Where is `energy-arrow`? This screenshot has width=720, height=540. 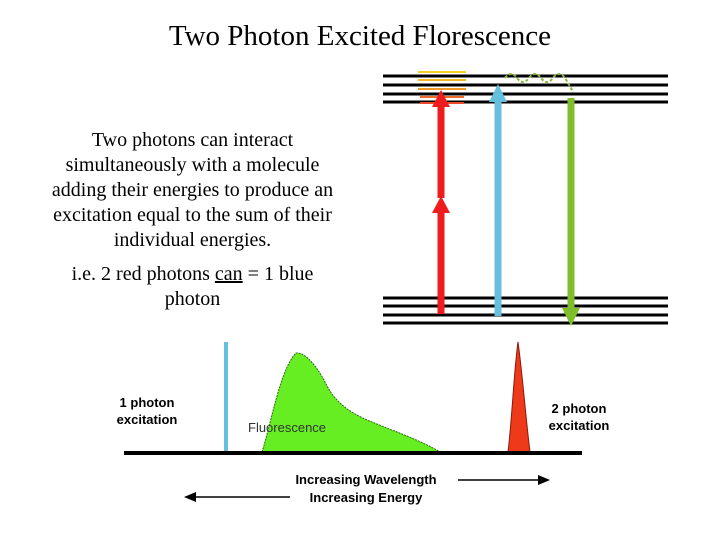
energy-arrow is located at coordinates (237, 497).